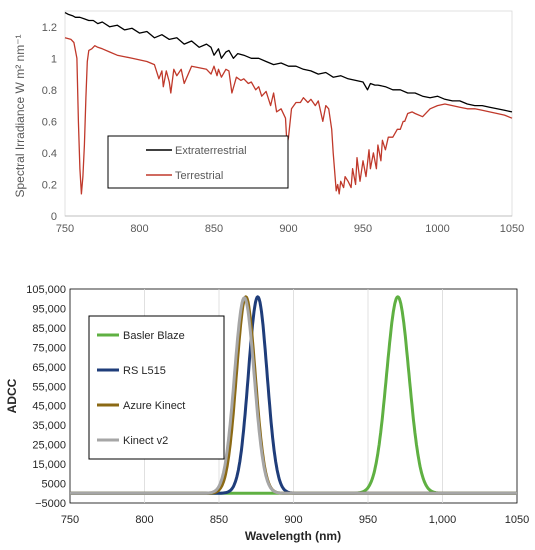  I want to click on legend-label-extraterrestrial: Extraterrestrial, so click(211, 151).